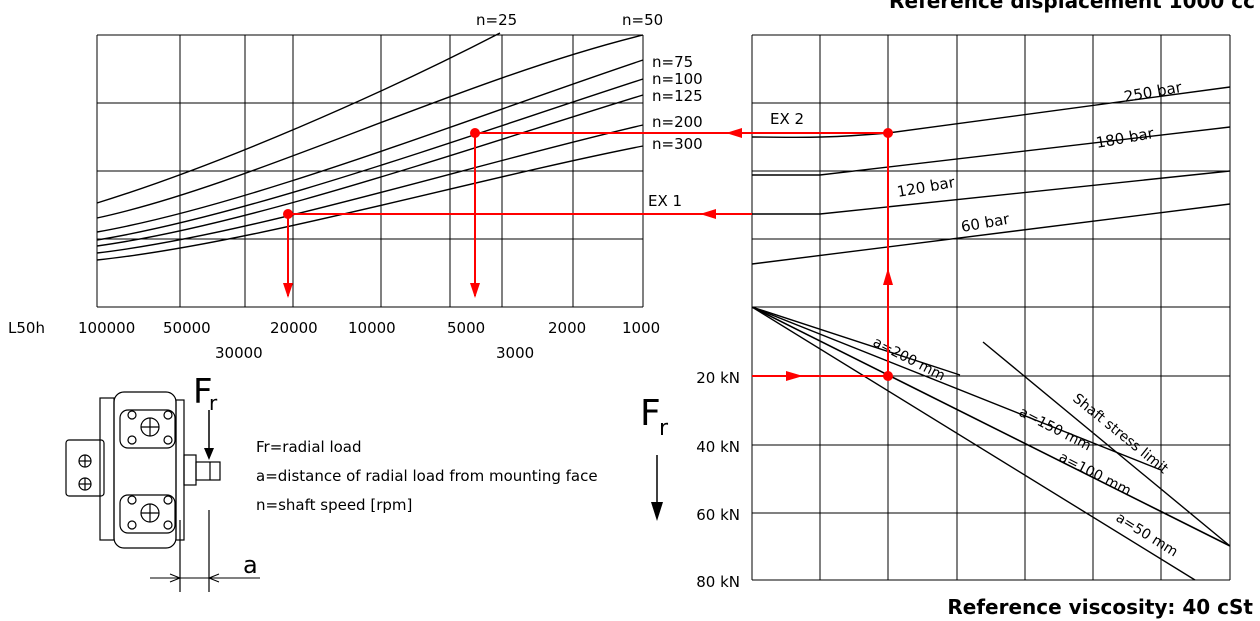 The width and height of the screenshot is (1260, 621). What do you see at coordinates (466, 328) in the screenshot?
I see `x-tick-5000: 5000` at bounding box center [466, 328].